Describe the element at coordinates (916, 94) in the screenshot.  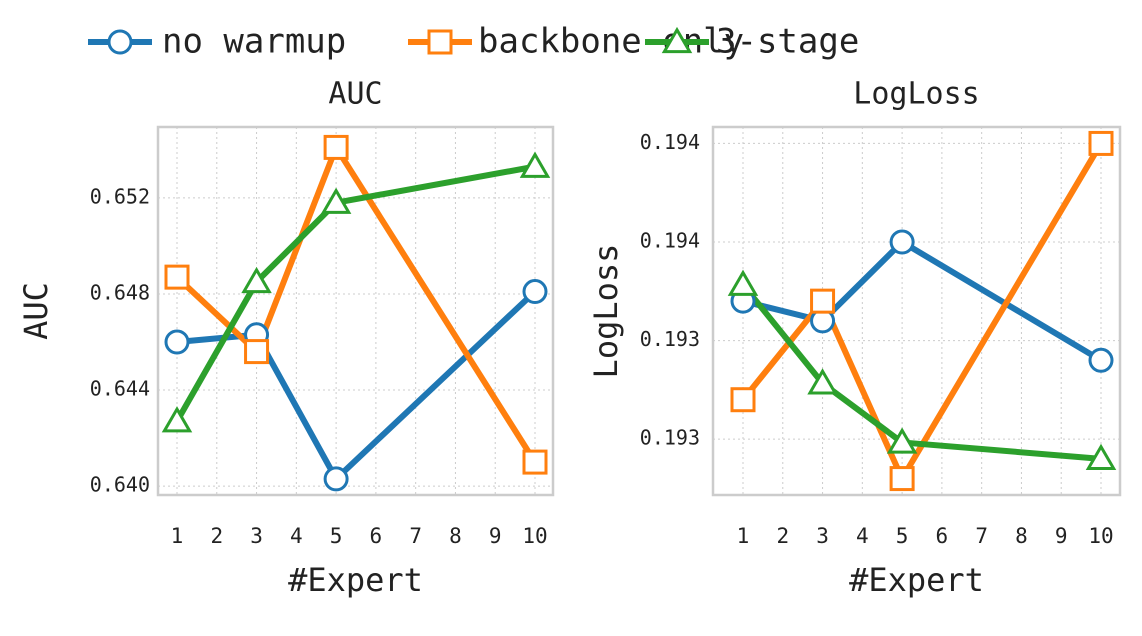
I see `subplot-title: LogLoss` at that location.